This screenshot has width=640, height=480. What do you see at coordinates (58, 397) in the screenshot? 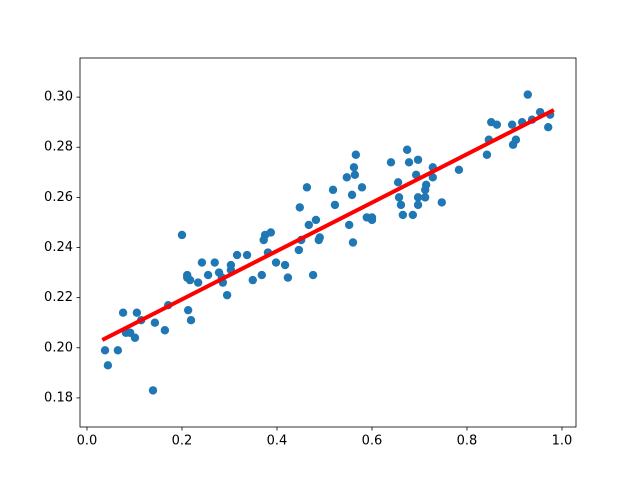
I see `y-tick-label: 0.18` at bounding box center [58, 397].